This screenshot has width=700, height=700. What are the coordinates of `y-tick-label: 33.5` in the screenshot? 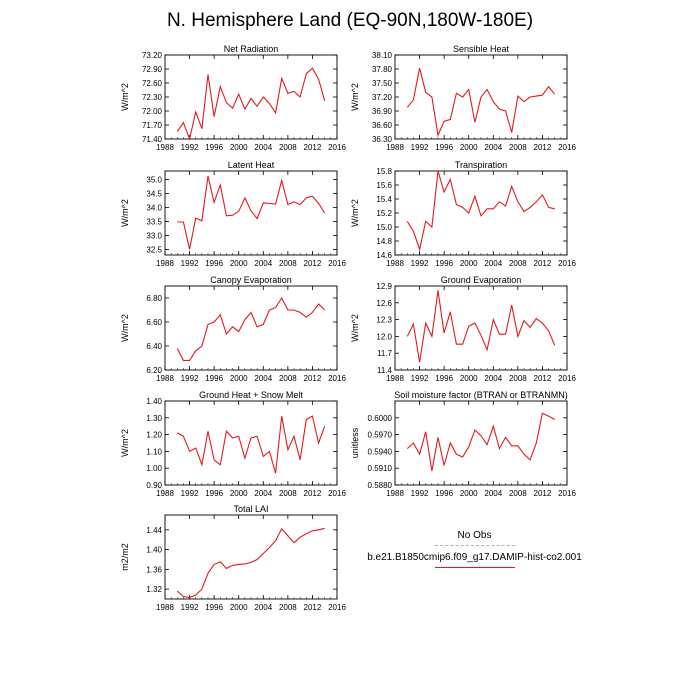 It's located at (154, 221).